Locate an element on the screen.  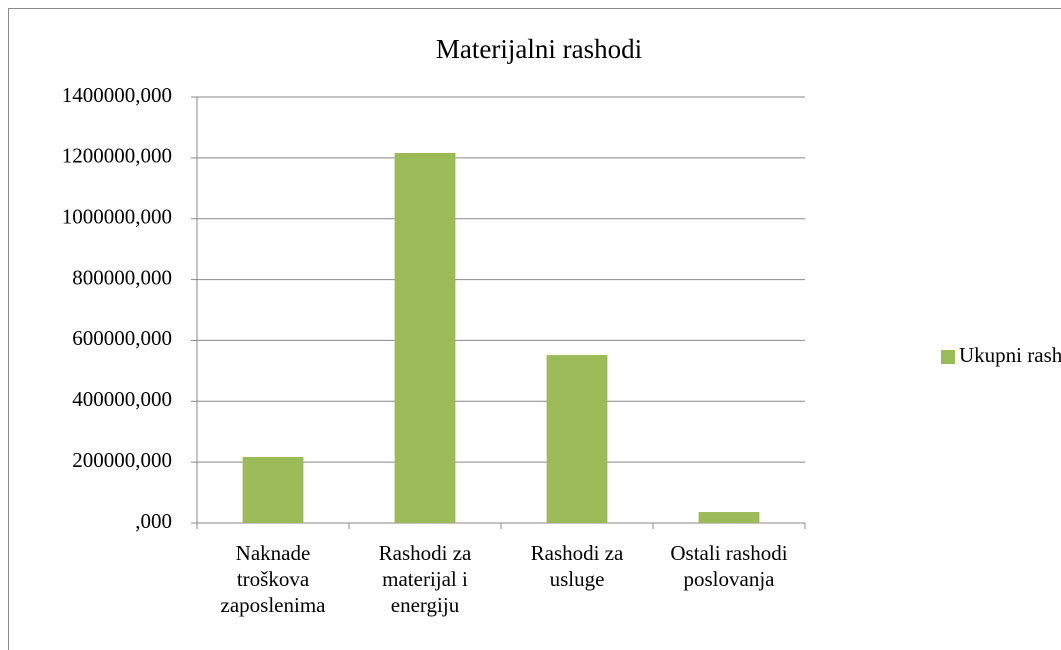
x-tick-label: Rashodi za materijal i energiju is located at coordinates (425, 579).